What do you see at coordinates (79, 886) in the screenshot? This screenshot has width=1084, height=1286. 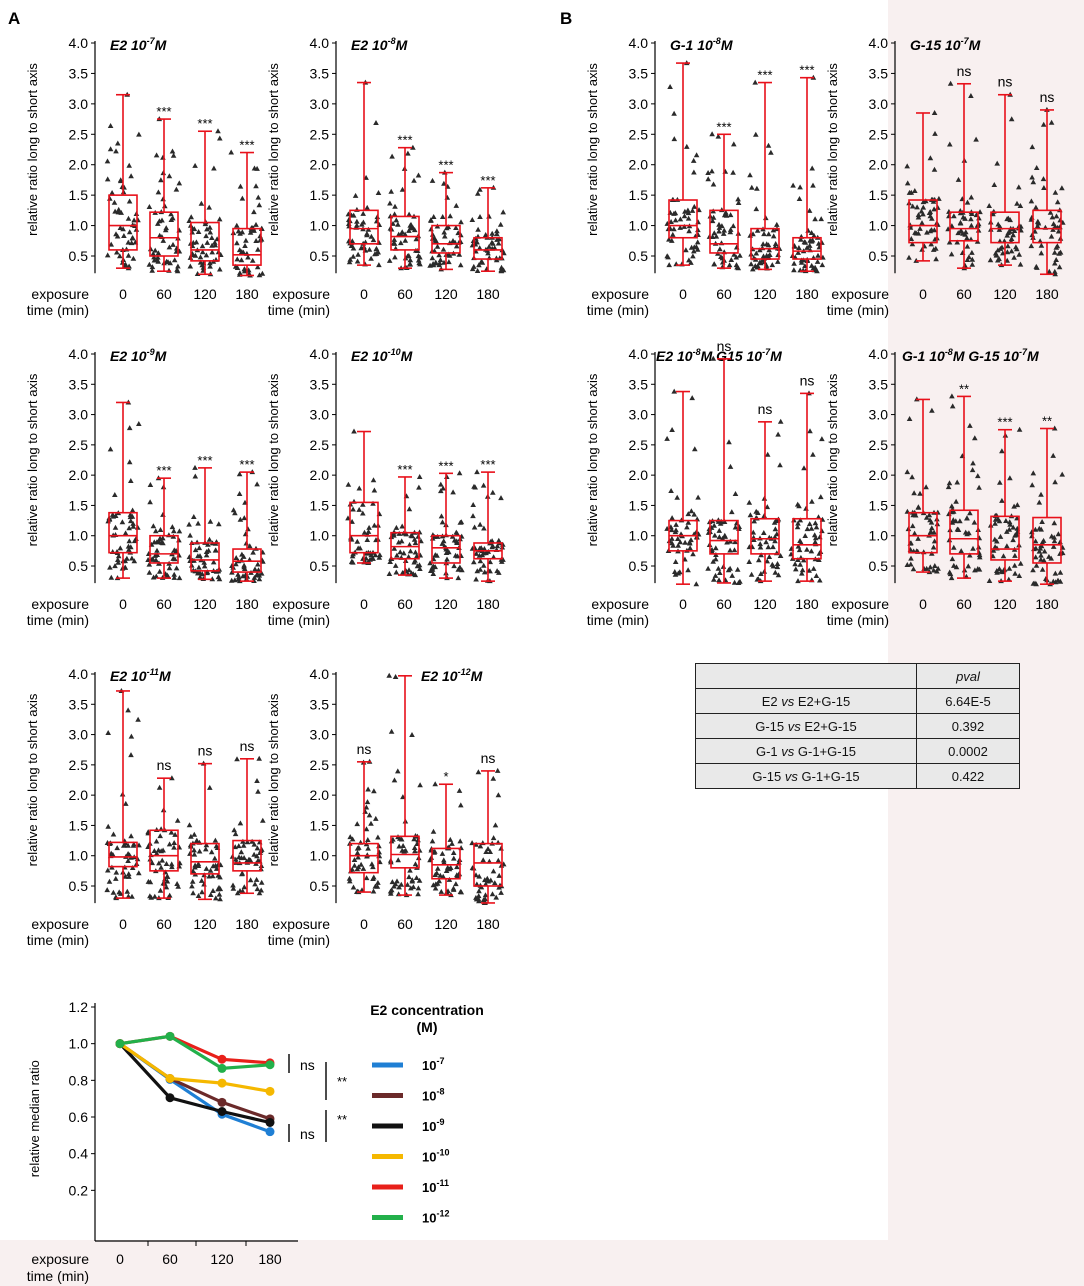 I see `y-tick-label: 0.5` at bounding box center [79, 886].